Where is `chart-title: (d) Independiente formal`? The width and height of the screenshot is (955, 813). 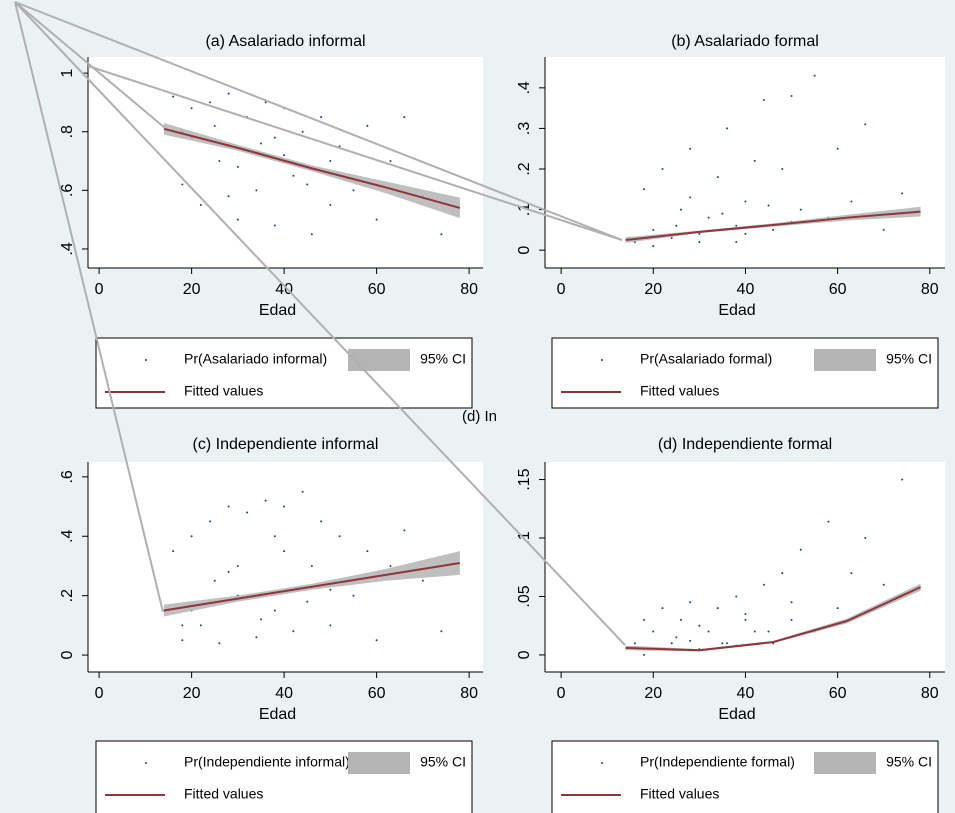 chart-title: (d) Independiente formal is located at coordinates (745, 444).